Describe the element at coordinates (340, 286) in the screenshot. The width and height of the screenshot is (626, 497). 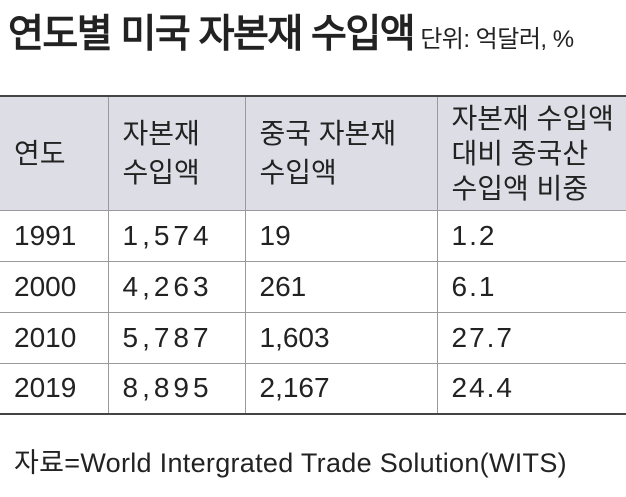
I see `cell-china-imports: 261` at that location.